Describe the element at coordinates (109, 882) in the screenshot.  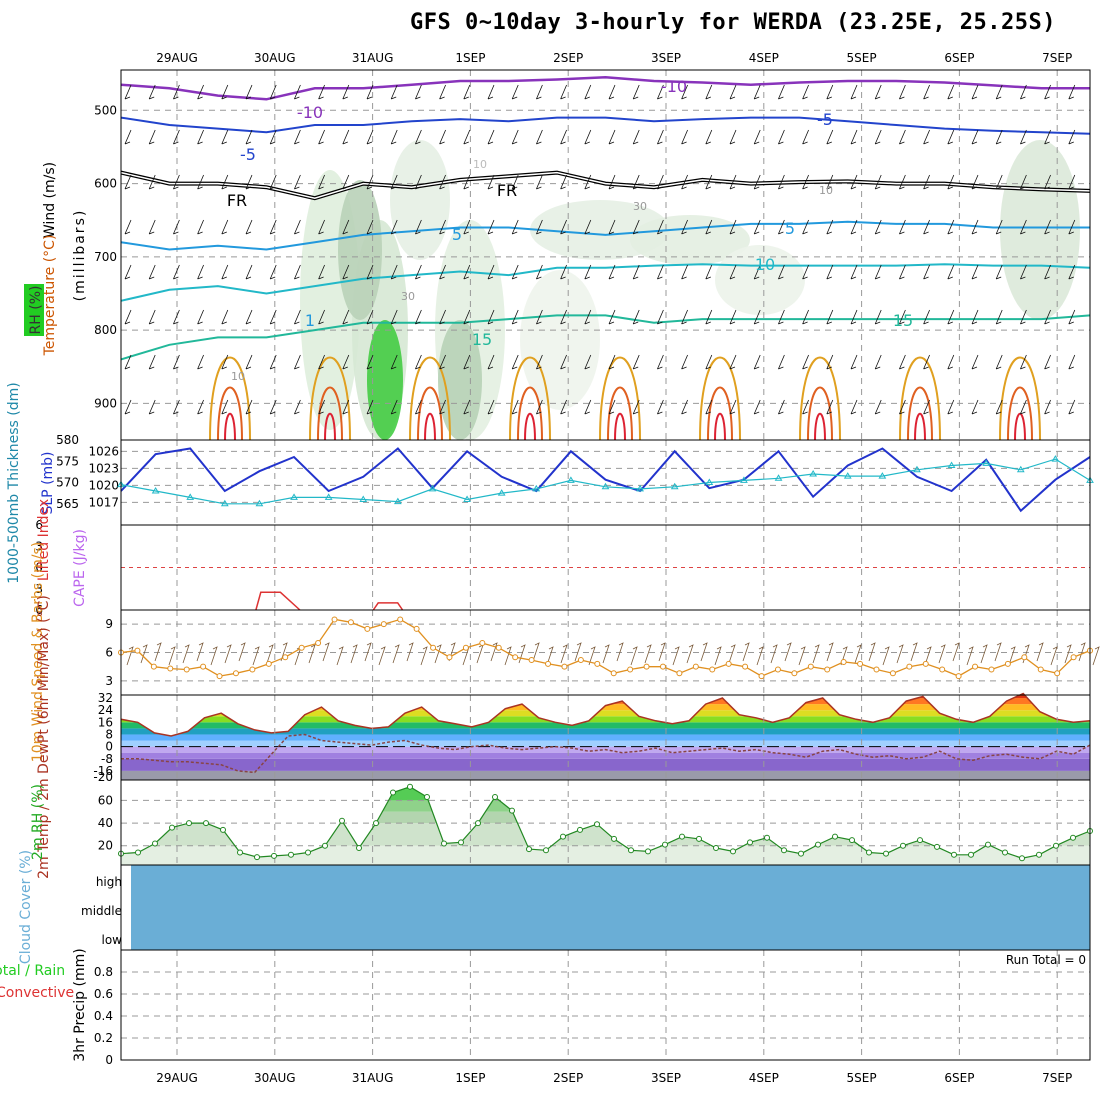
I see `cloud-level-label: high` at that location.